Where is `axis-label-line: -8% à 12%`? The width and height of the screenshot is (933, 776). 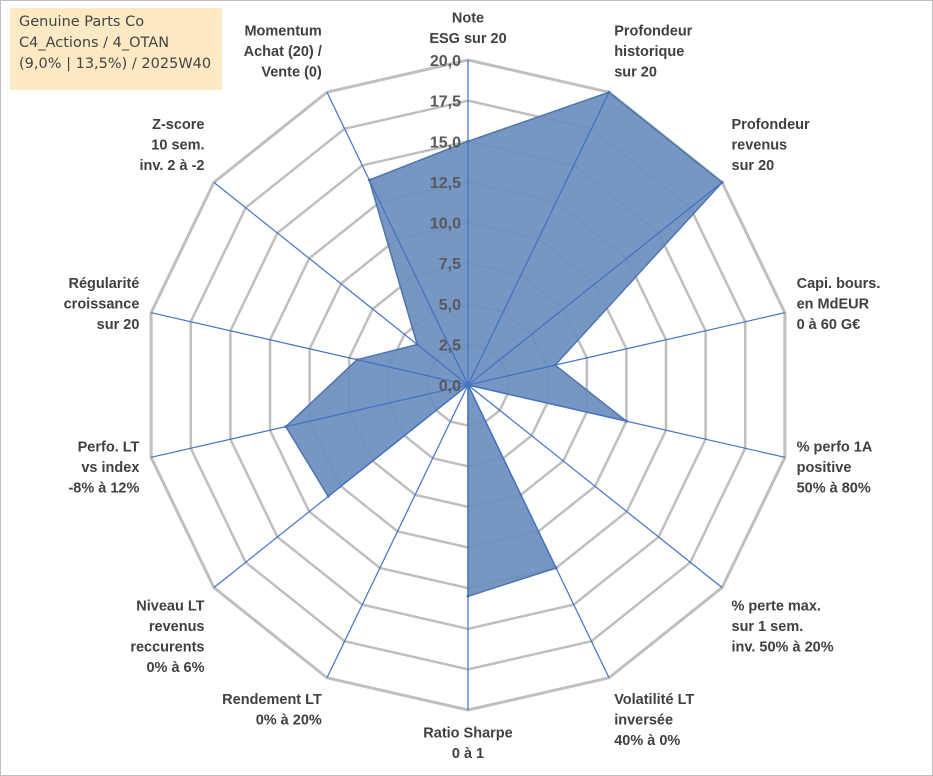 axis-label-line: -8% à 12% is located at coordinates (103, 489).